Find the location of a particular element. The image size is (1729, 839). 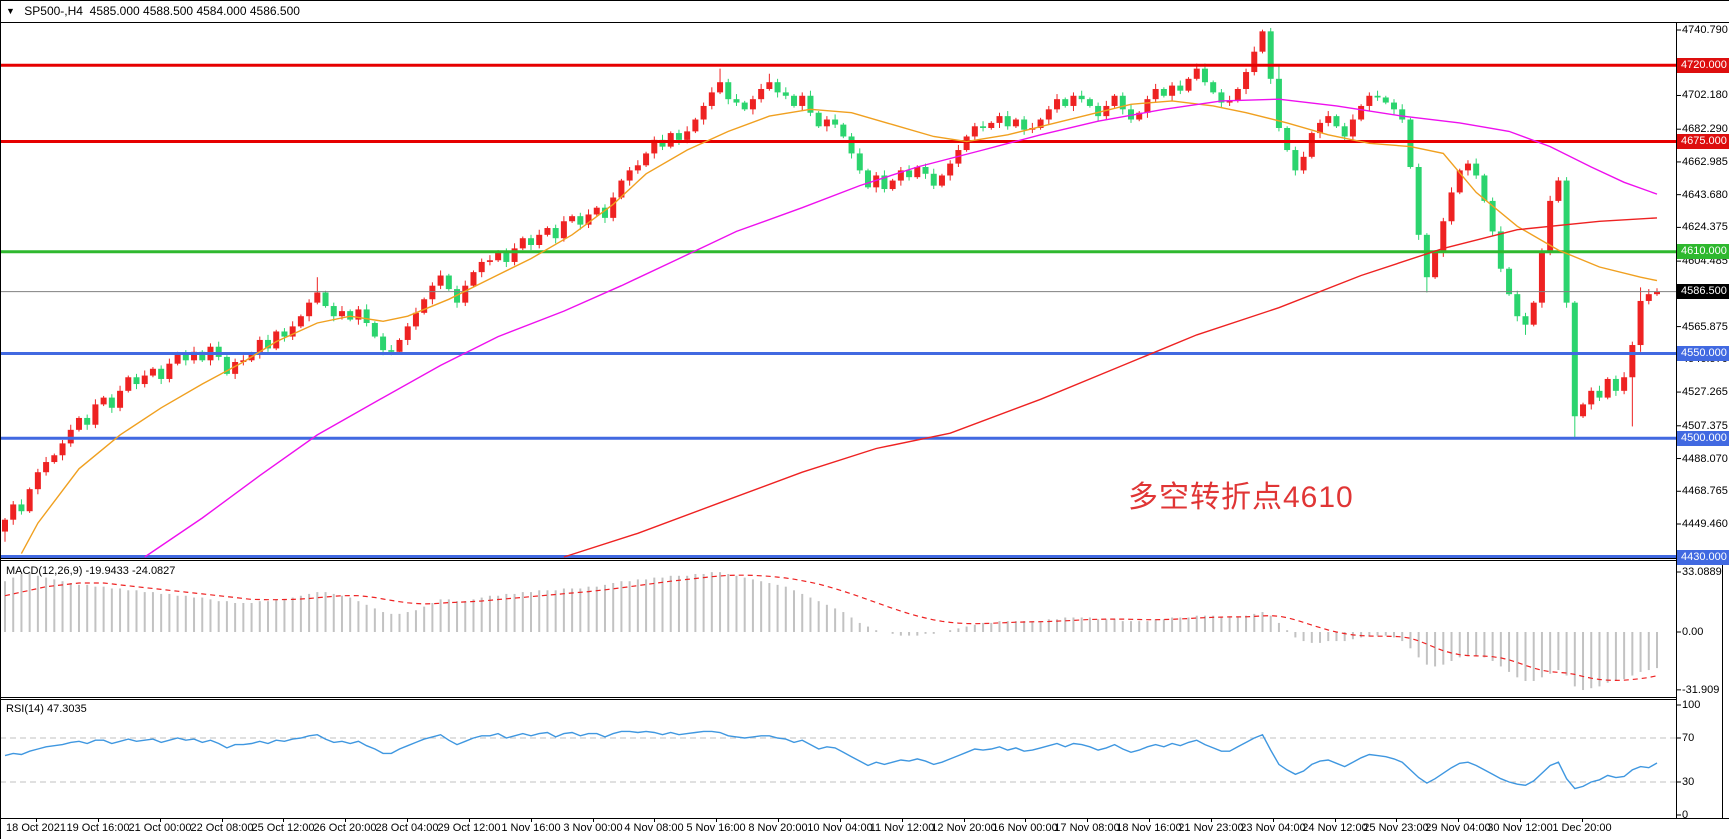

ohlc-high: 4588.500 is located at coordinates (168, 11).